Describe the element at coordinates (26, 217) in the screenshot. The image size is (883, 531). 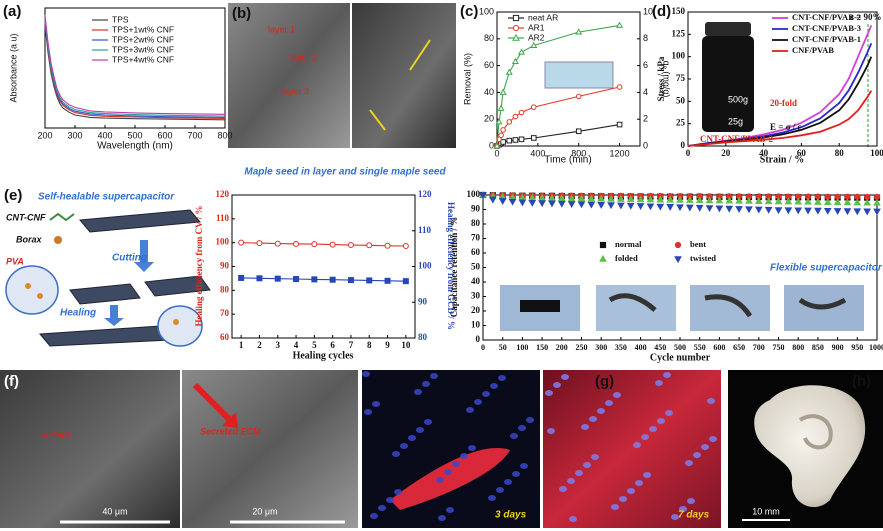
I see `component-label: CNT-CNF` at that location.